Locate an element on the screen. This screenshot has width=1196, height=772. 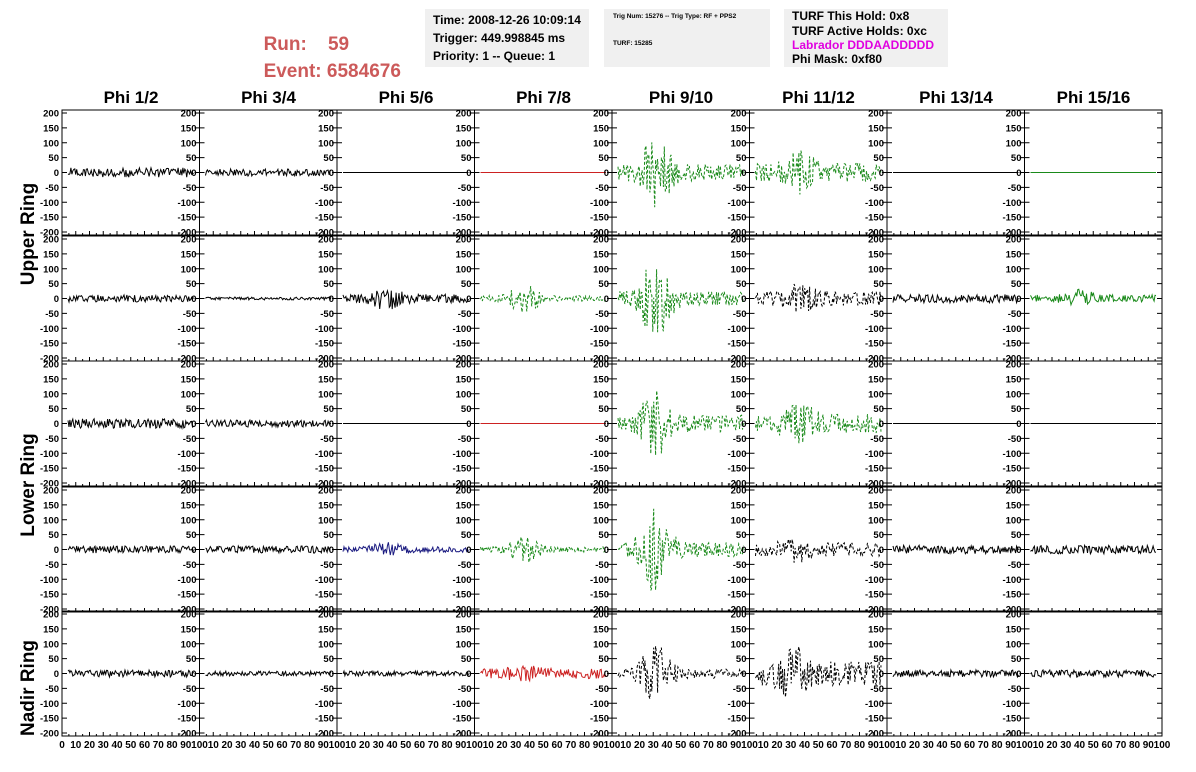
priority-text: Priority: 1 -- Queue: 1 is located at coordinates (494, 56).